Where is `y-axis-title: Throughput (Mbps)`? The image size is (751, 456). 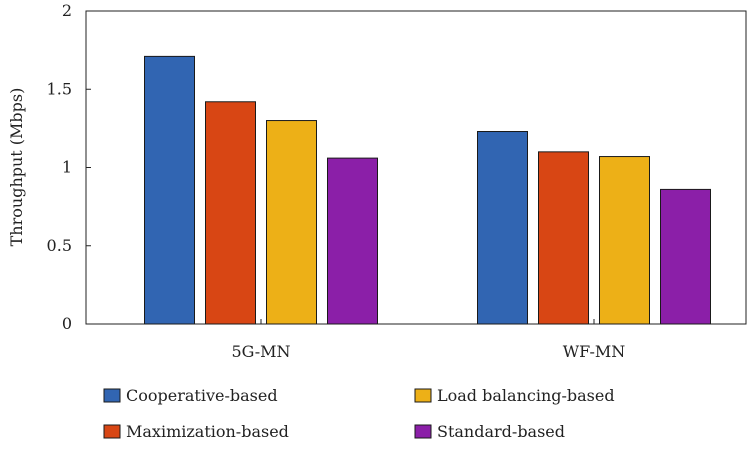 y-axis-title: Throughput (Mbps) is located at coordinates (16, 167).